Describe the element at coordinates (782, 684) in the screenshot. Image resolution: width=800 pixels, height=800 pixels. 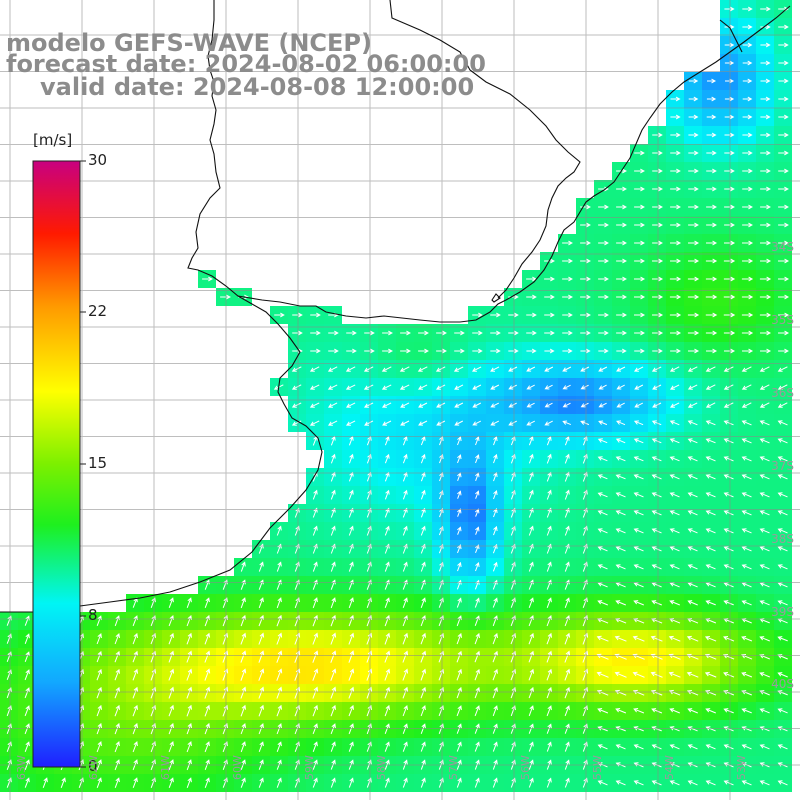
I see `lat-label: 40S` at that location.